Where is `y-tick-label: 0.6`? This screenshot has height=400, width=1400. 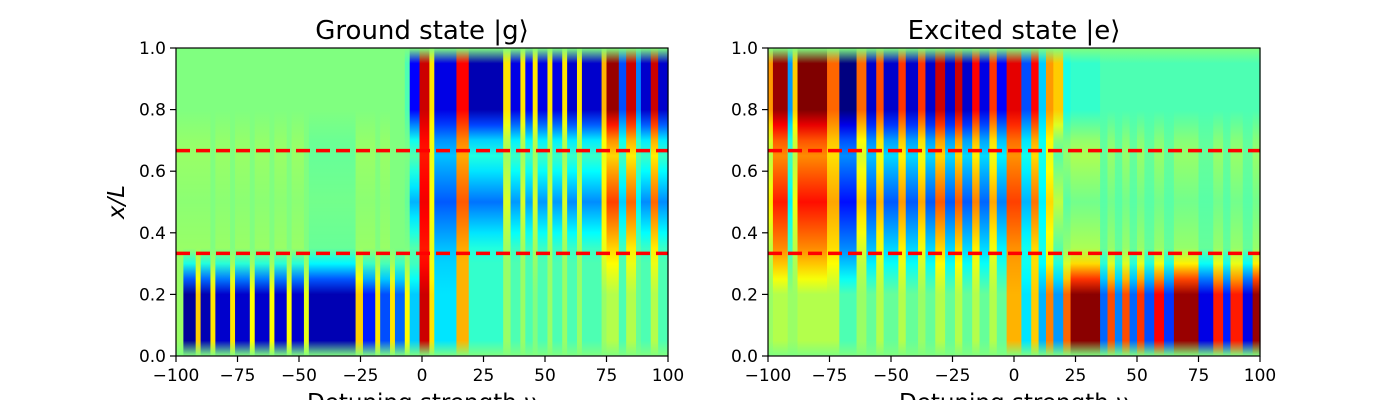
y-tick-label: 0.6 is located at coordinates (744, 172).